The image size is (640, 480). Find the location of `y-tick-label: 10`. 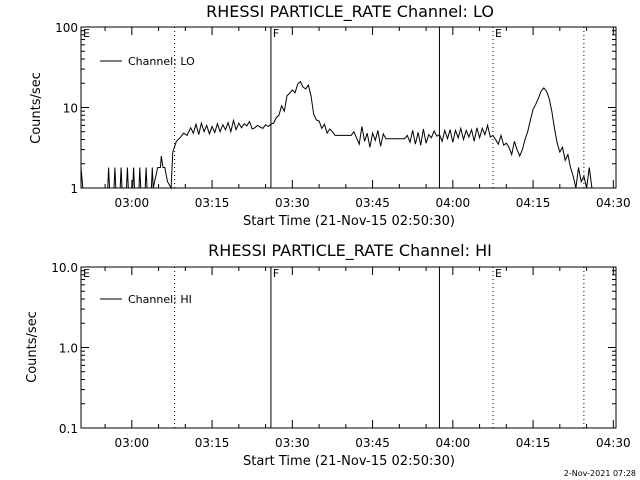

y-tick-label: 10 is located at coordinates (70, 109).